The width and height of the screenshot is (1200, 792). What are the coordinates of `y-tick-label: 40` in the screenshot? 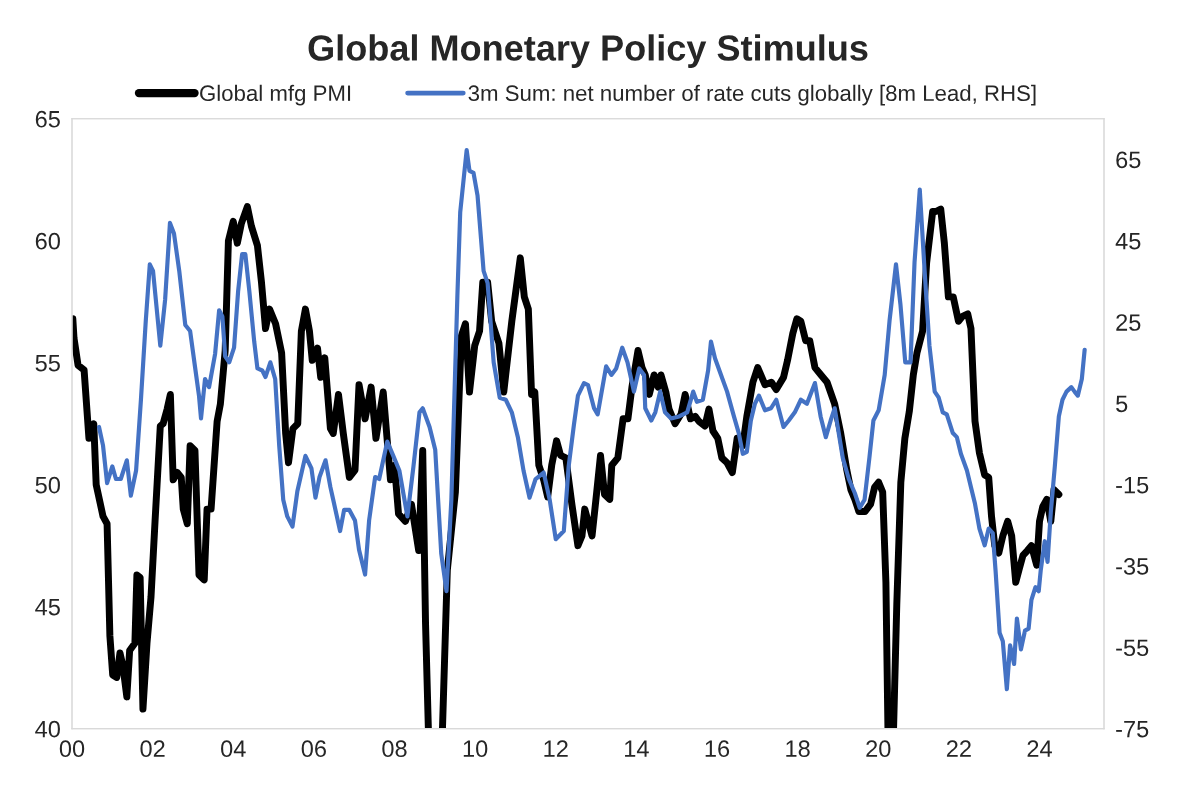 It's located at (47, 729).